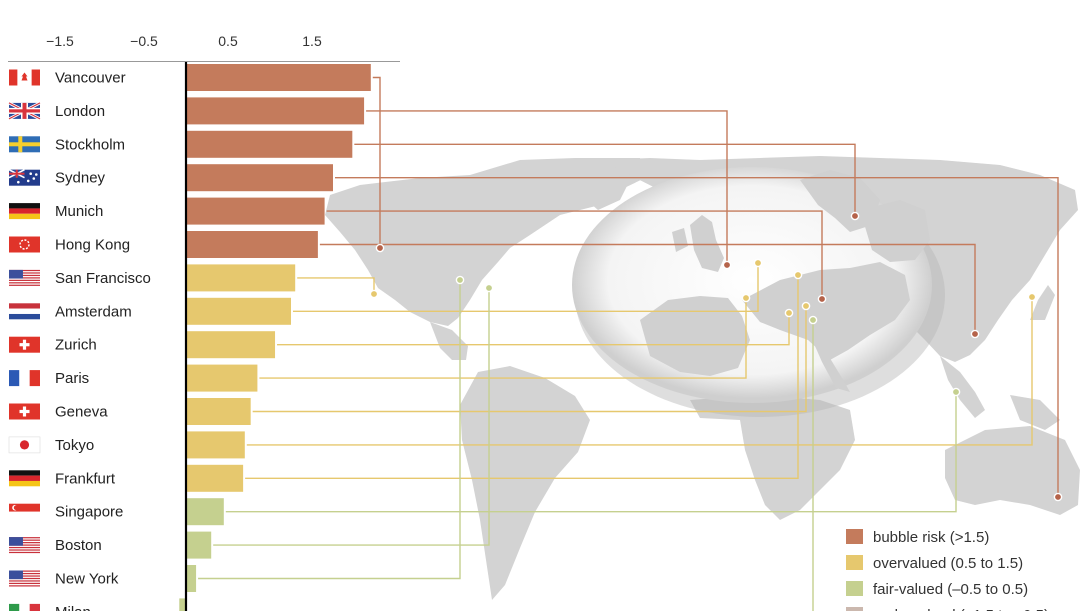  What do you see at coordinates (204, 47) in the screenshot?
I see `x-axis: −1.5 −0.5 0.5 1.5` at bounding box center [204, 47].